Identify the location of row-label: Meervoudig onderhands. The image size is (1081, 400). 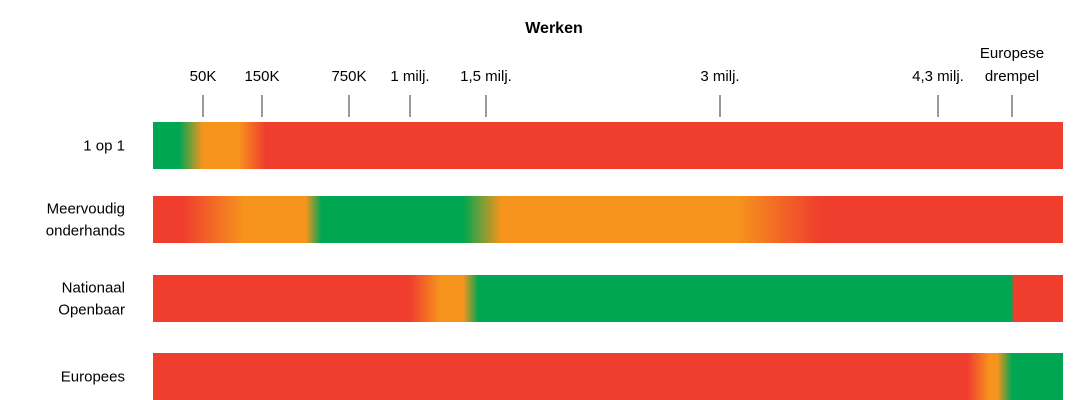
(85, 220).